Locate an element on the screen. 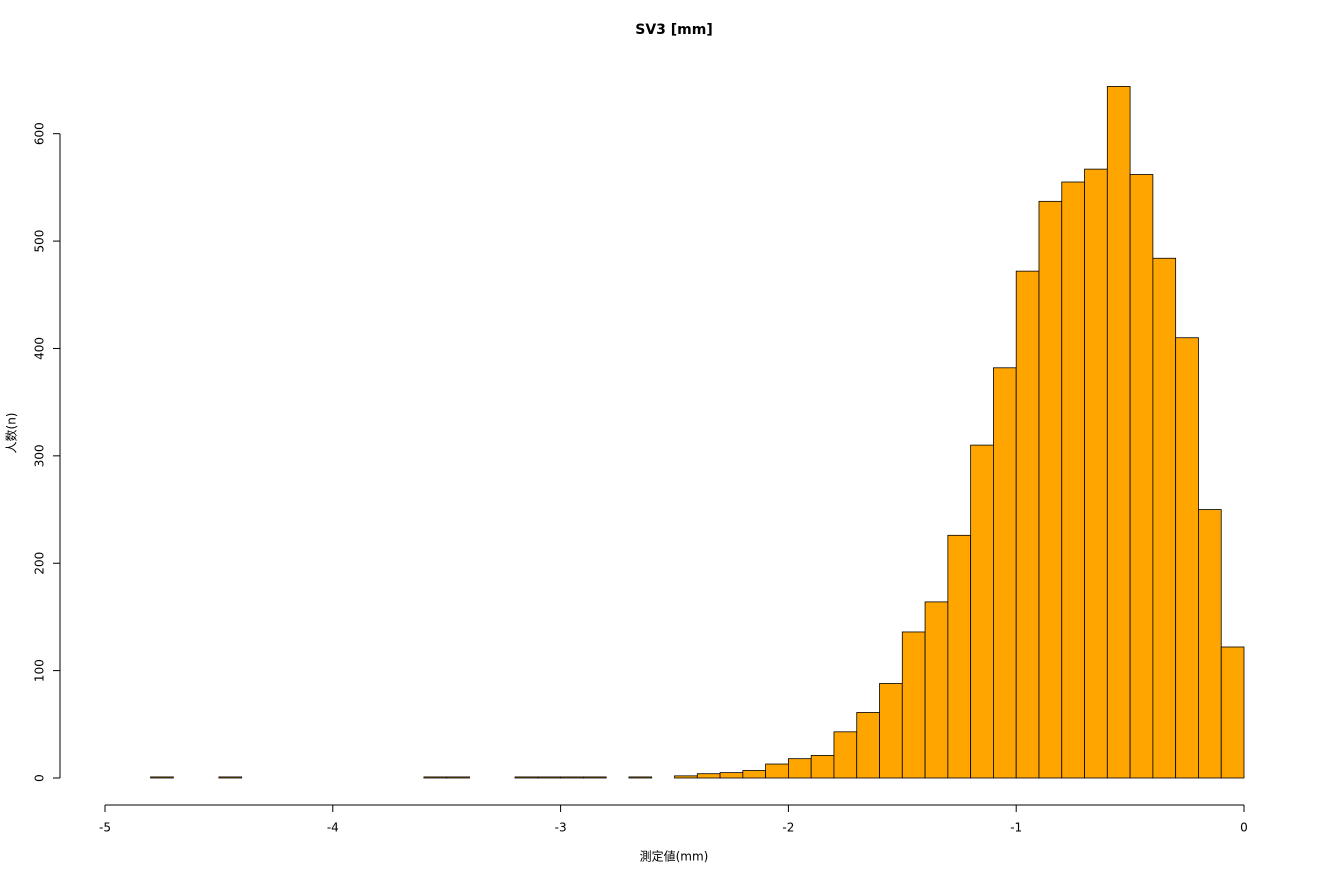 This screenshot has width=1320, height=880. y-axis-label: 人数(n) is located at coordinates (11, 433).